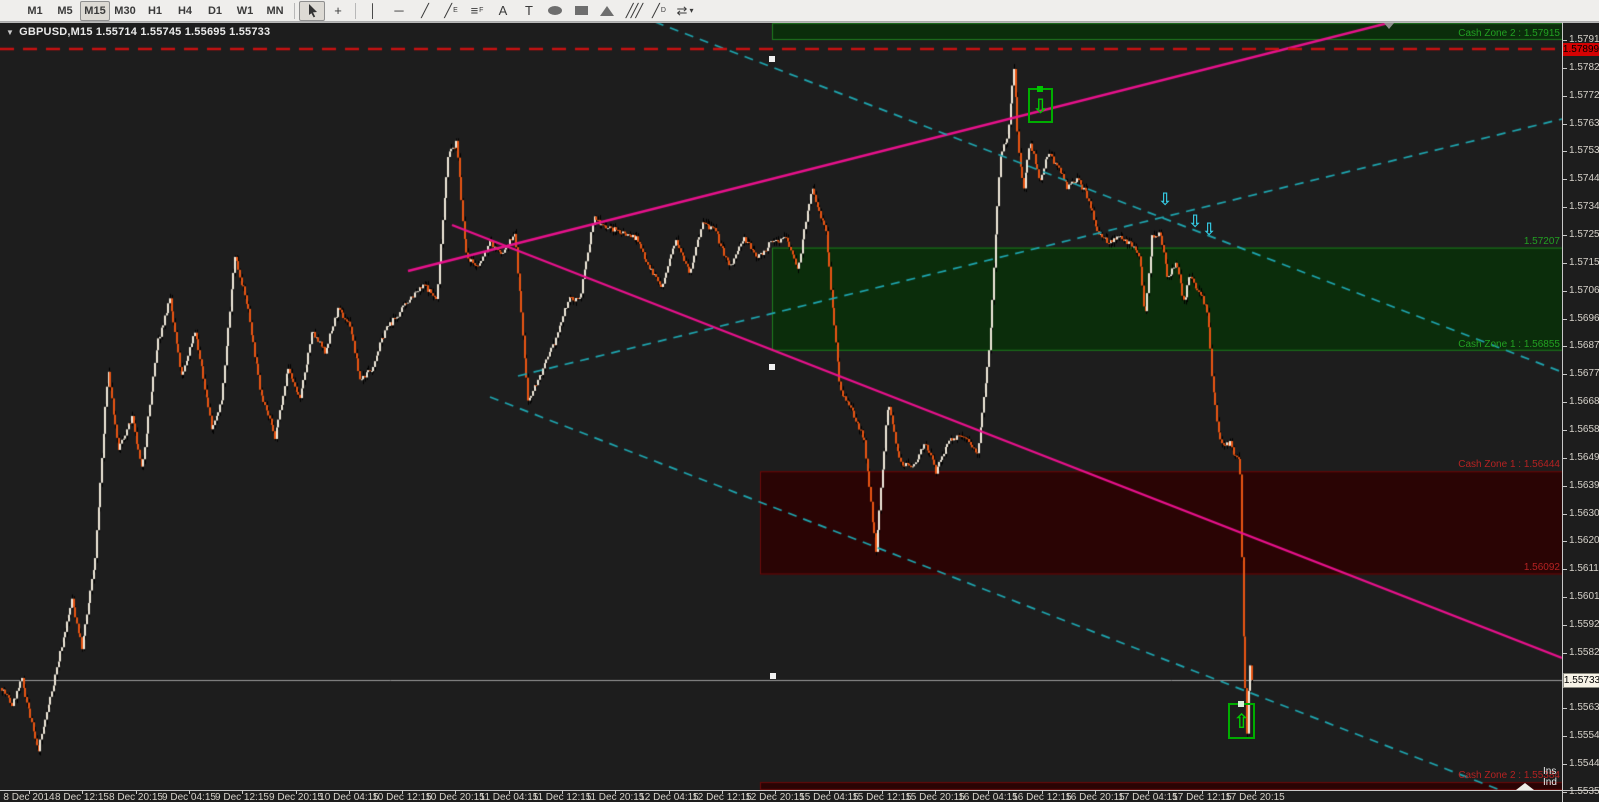 Image resolution: width=1599 pixels, height=802 pixels. I want to click on rectangle-tool, so click(581, 11).